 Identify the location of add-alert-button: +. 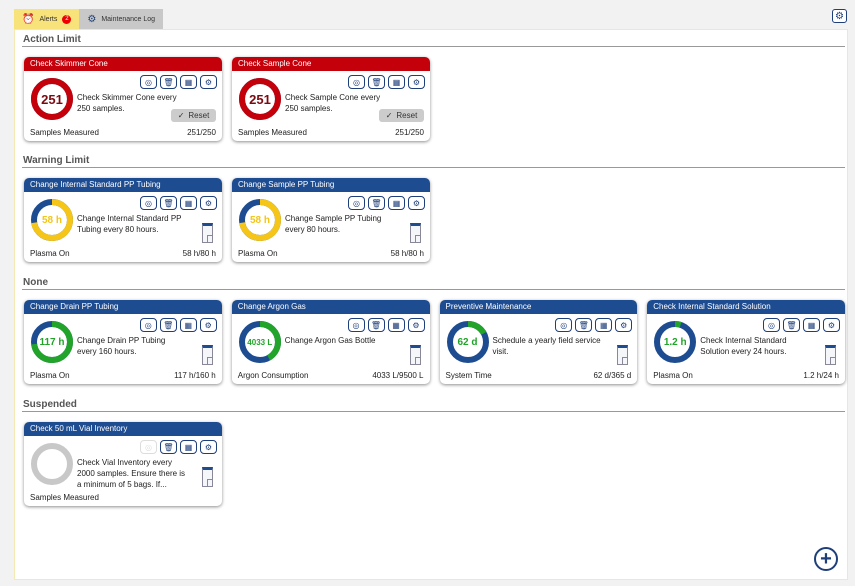
(826, 559).